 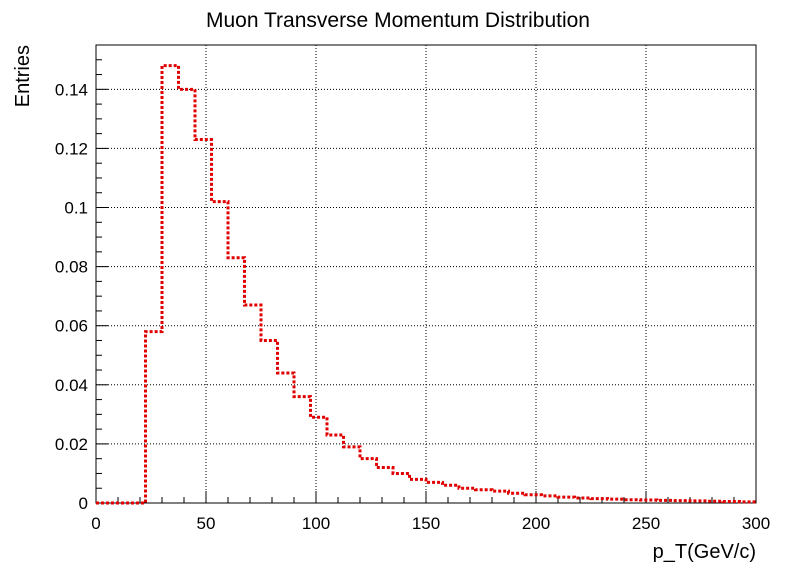 I want to click on chart-title: Muon Transverse Momentum Distribution, so click(x=398, y=20).